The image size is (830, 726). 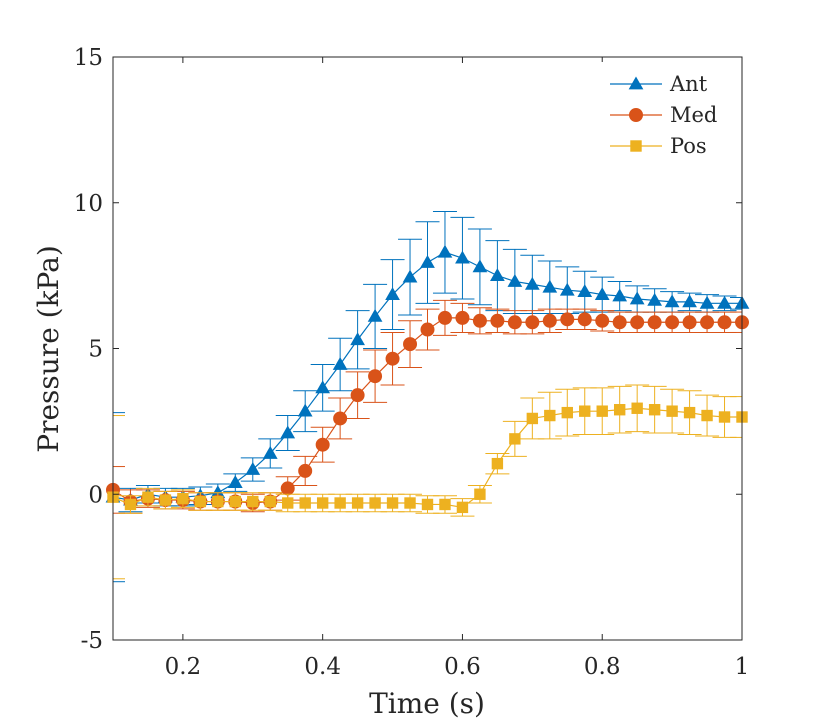 I want to click on y-tick-label: -5, so click(x=92, y=641).